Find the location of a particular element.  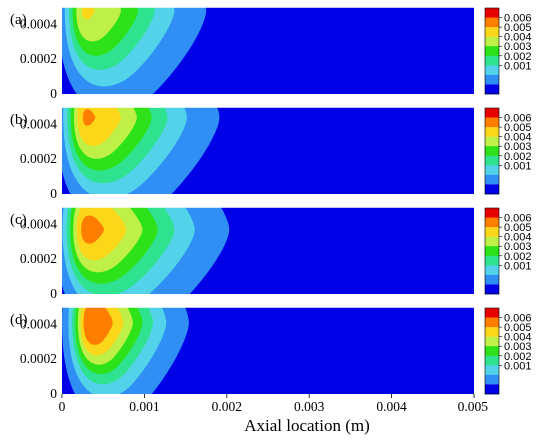

panel-label: (d) is located at coordinates (19, 320).